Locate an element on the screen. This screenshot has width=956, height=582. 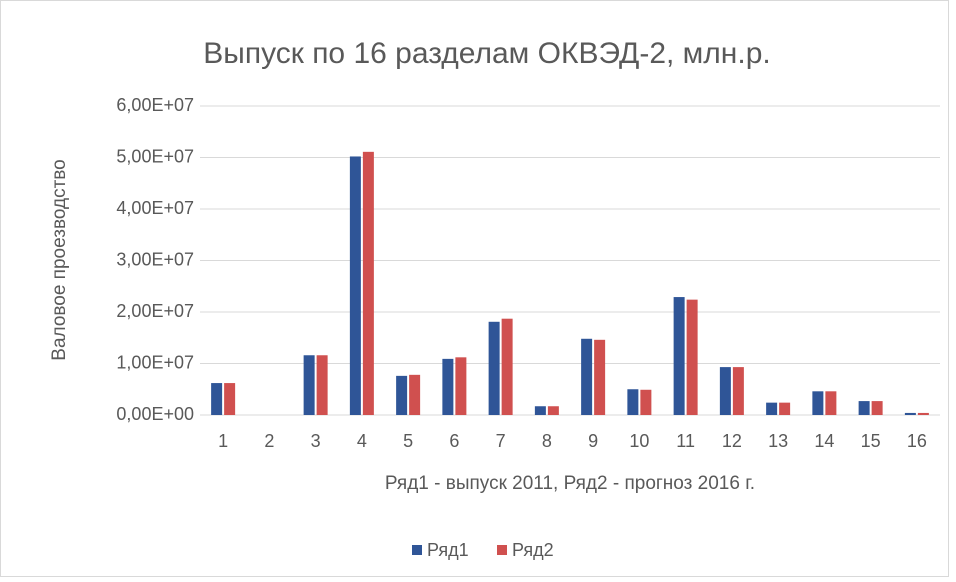
y-tick-label: 2,00E+07 is located at coordinates (155, 311).